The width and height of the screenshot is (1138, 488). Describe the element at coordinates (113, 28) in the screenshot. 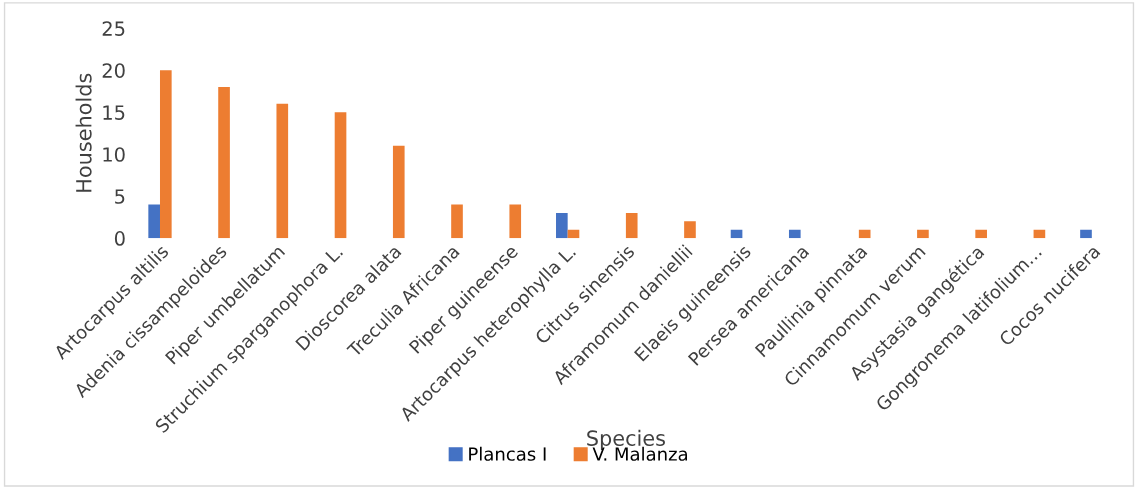

I see `y-tick-label: 25` at that location.